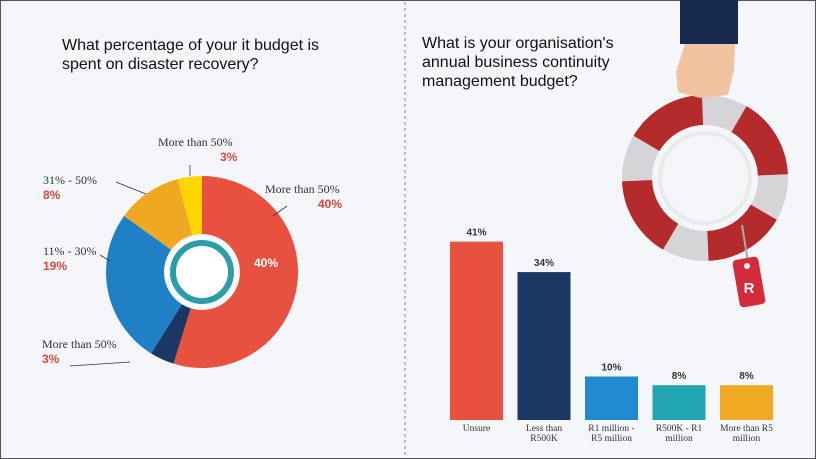 This screenshot has height=459, width=816. What do you see at coordinates (476, 233) in the screenshot?
I see `bar-value-label: 41%` at bounding box center [476, 233].